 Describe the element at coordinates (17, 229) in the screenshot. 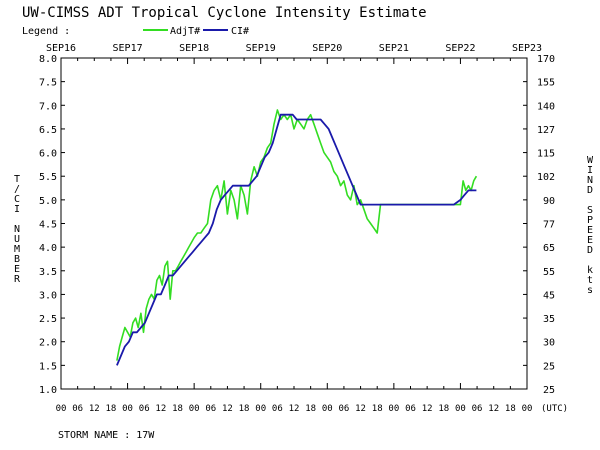

I see `left-axis-label-char: N` at that location.